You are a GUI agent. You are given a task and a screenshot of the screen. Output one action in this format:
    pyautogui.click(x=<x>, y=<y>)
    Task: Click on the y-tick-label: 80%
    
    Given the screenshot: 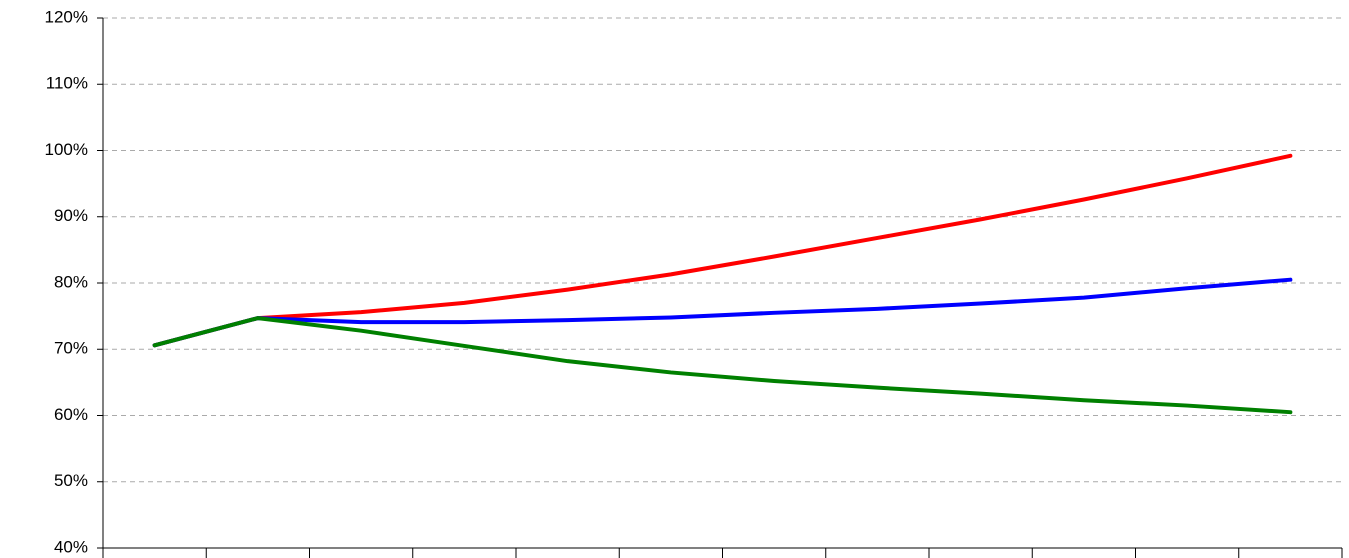 What is the action you would take?
    pyautogui.click(x=71, y=281)
    